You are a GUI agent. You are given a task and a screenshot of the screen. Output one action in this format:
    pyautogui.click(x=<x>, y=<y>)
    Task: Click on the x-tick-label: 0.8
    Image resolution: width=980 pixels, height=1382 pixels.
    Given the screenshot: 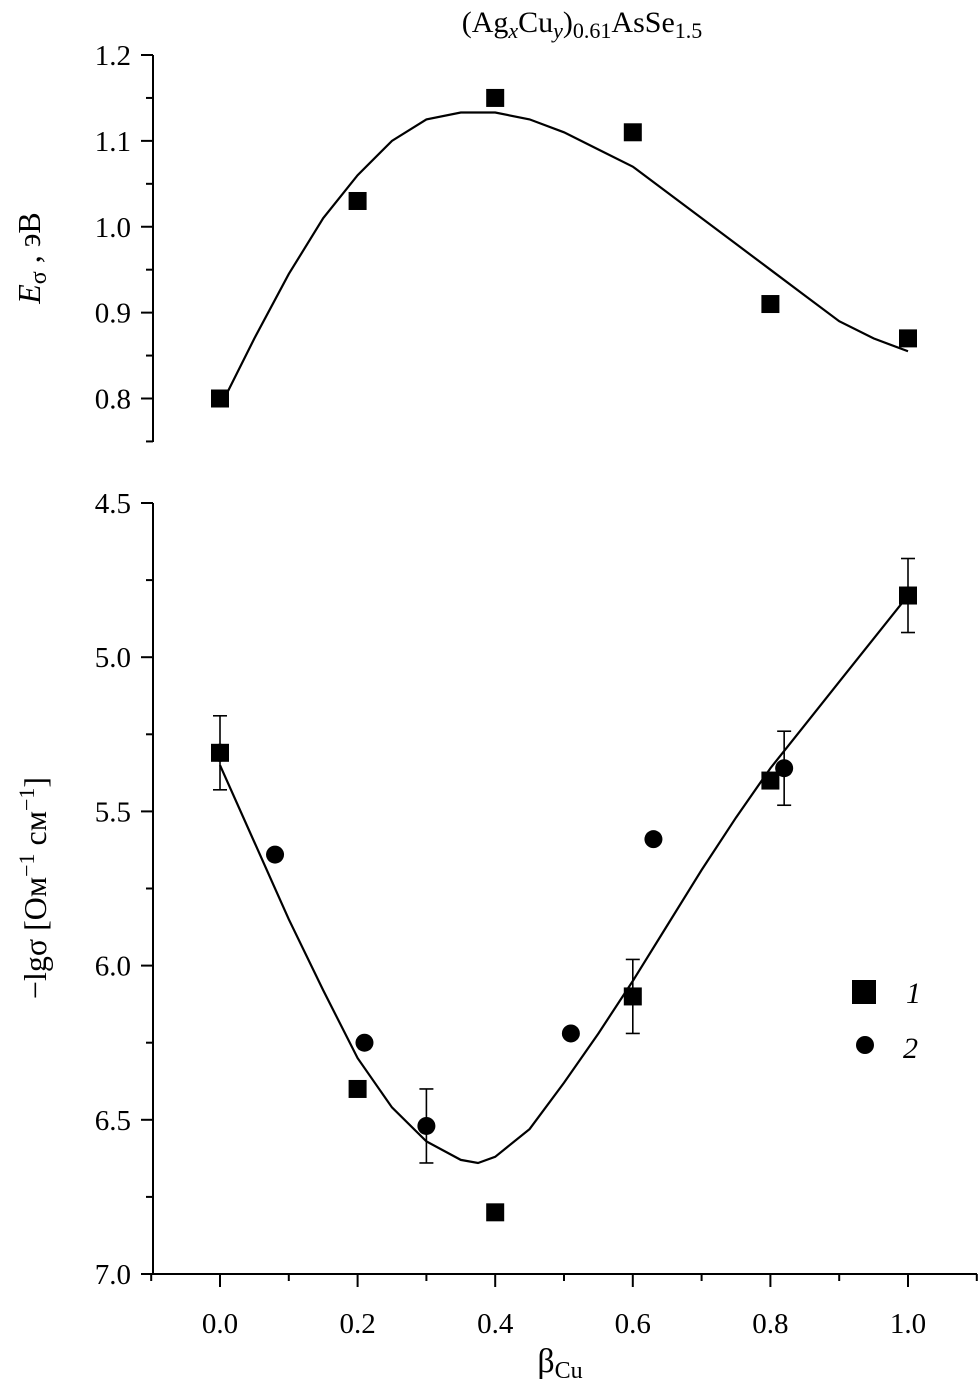 What is the action you would take?
    pyautogui.click(x=770, y=1324)
    